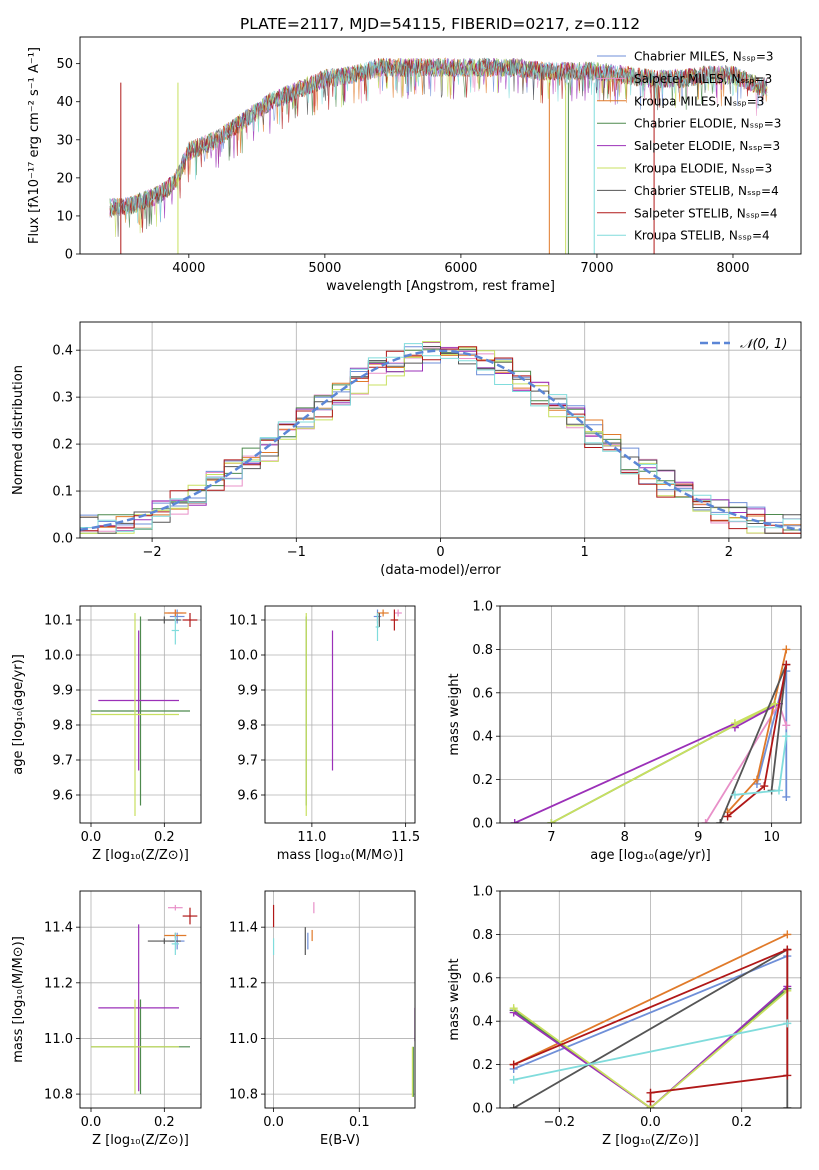 This screenshot has width=819, height=1170. I want to click on legend-label: Salpeter ELODIE, Nₛₛₚ=3, so click(707, 146).